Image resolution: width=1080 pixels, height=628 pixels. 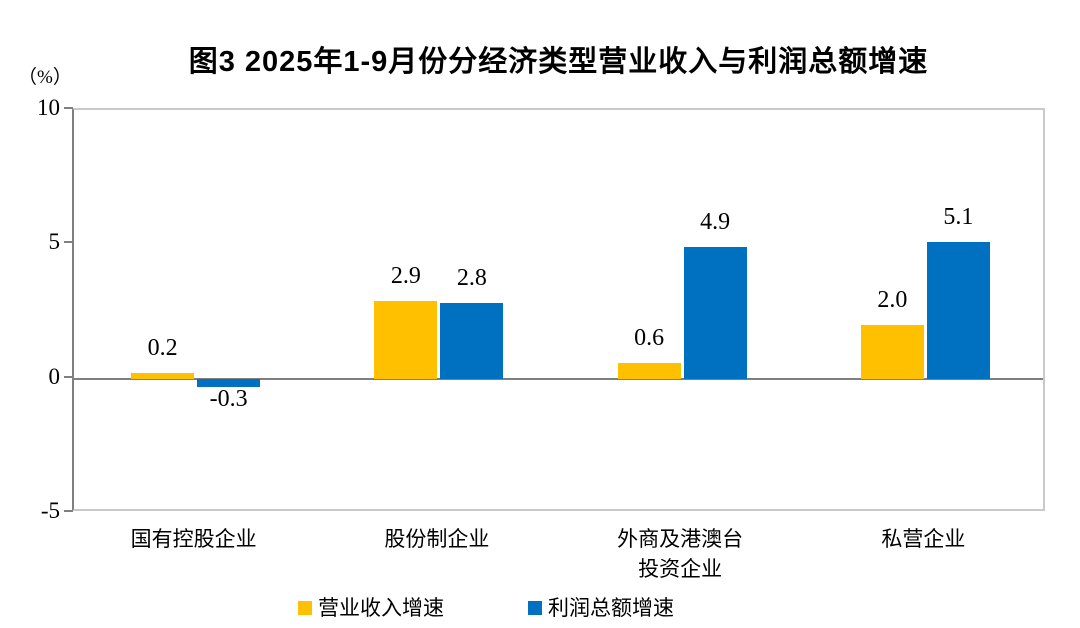 What do you see at coordinates (48, 107) in the screenshot?
I see `y-axis-tick-label: 10` at bounding box center [48, 107].